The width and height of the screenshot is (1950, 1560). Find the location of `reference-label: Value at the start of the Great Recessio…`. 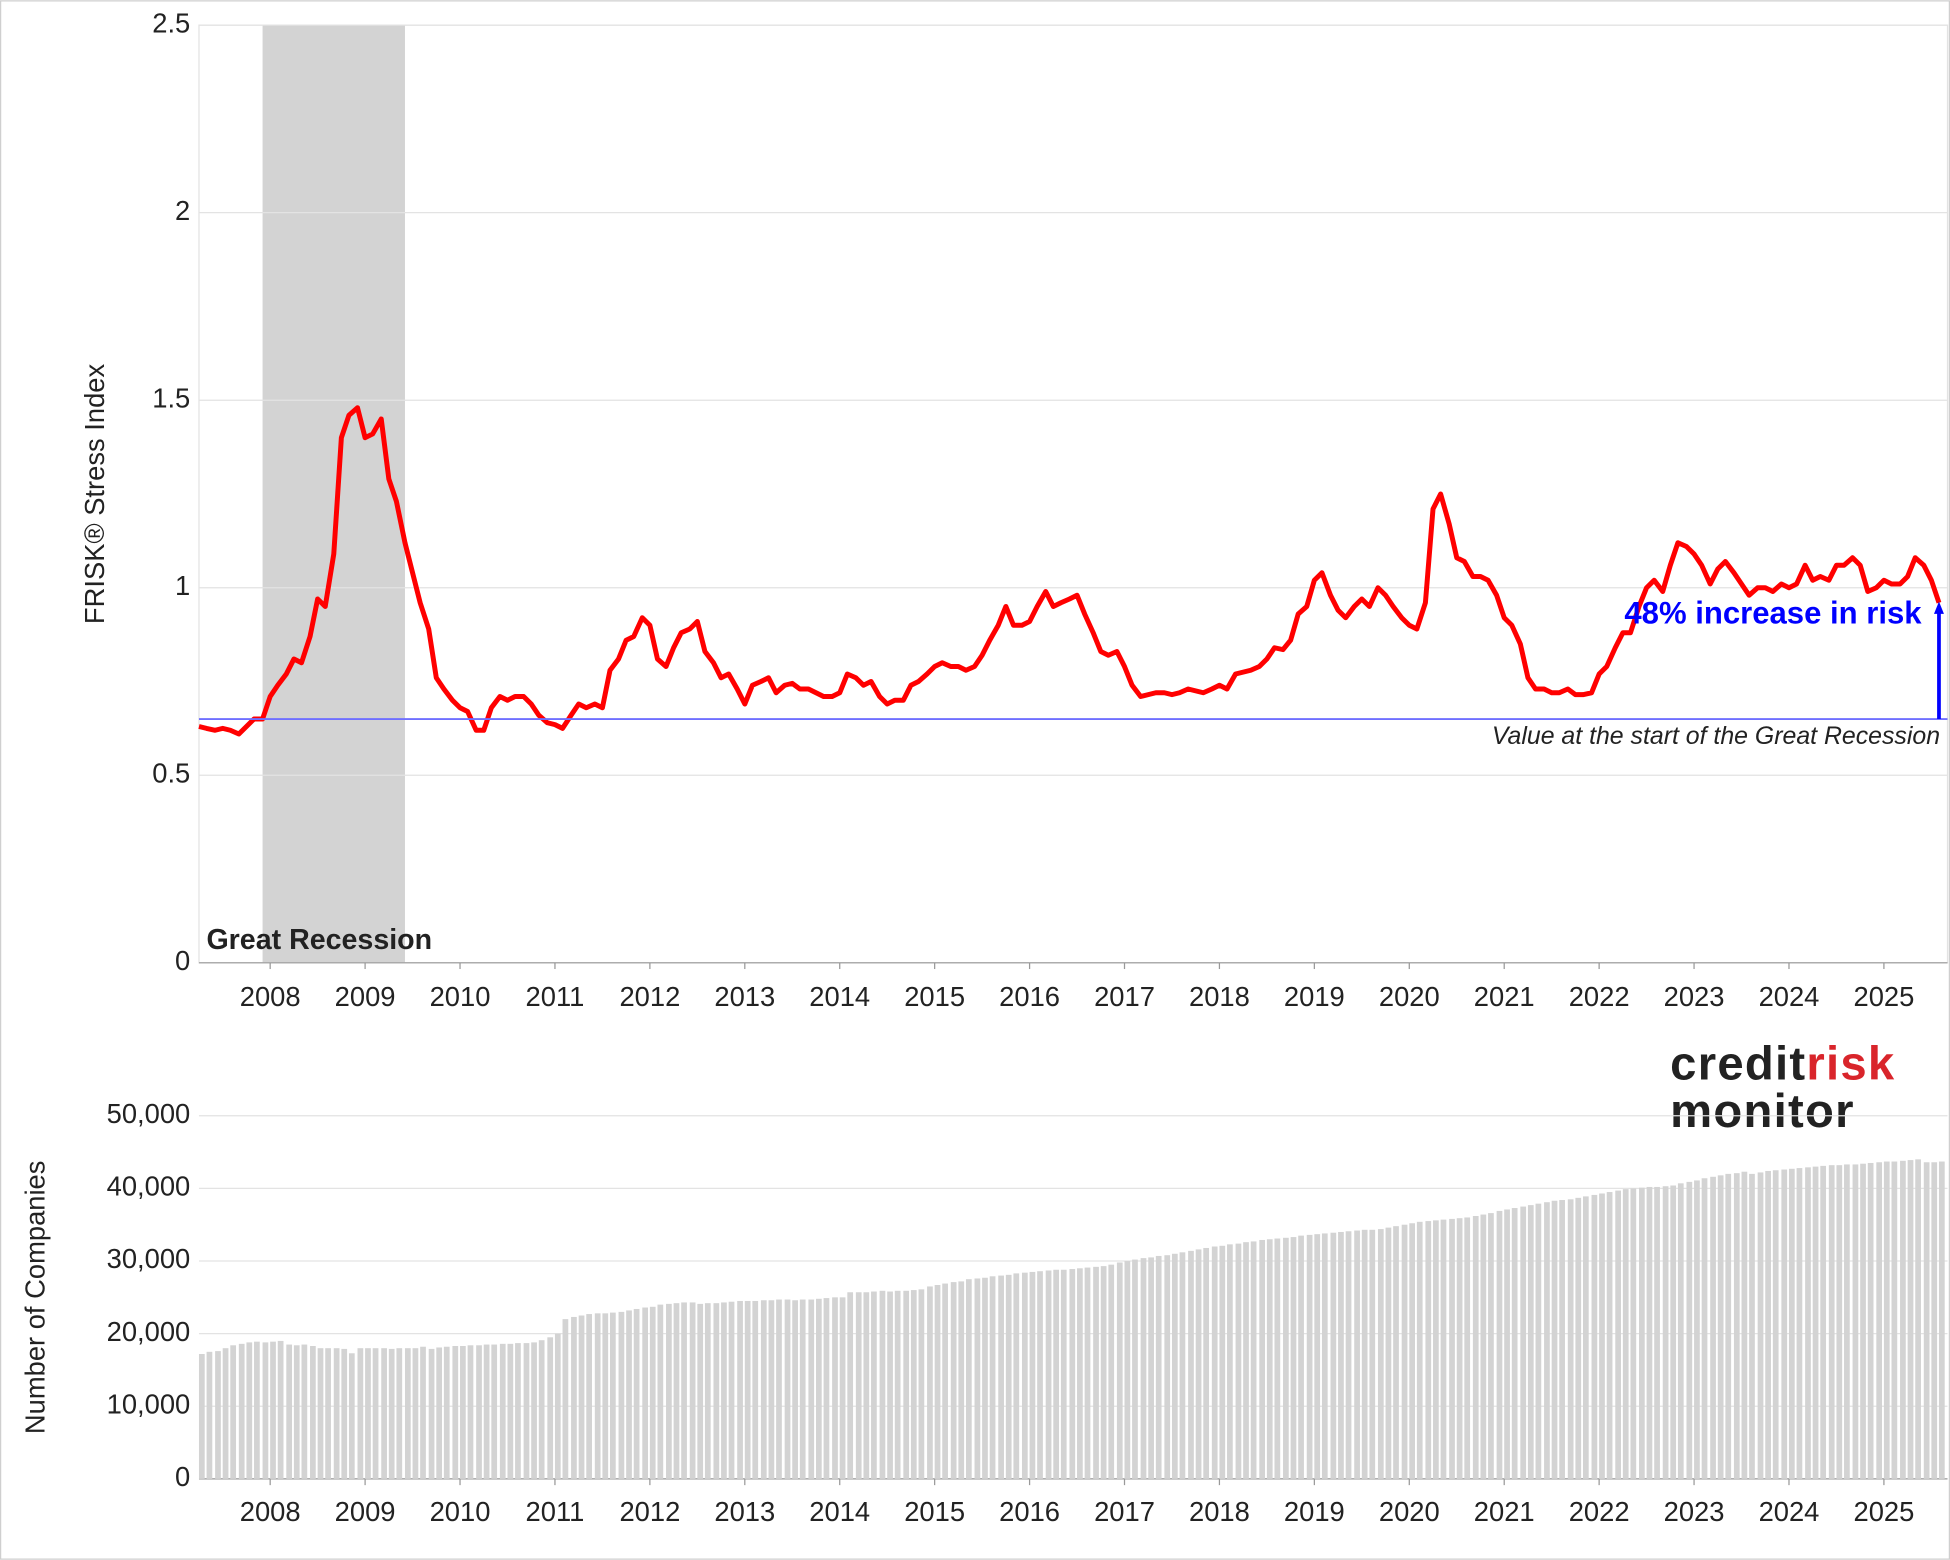

reference-label: Value at the start of the Great Recessio… is located at coordinates (1716, 736).